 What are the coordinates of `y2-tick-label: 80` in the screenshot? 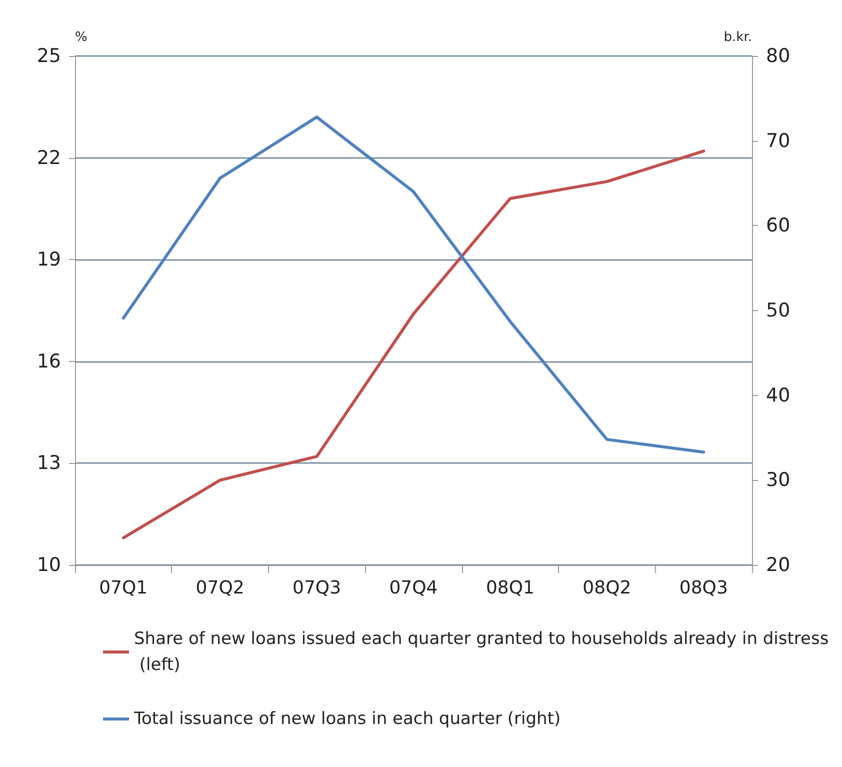 It's located at (778, 56).